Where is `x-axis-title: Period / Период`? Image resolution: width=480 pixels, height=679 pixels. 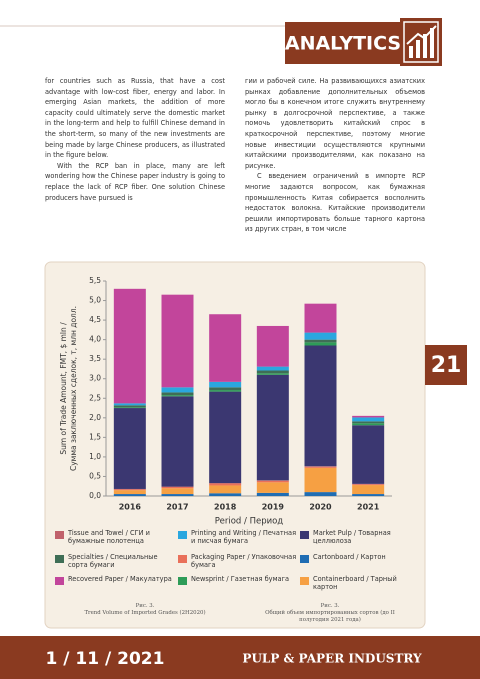
x-axis-title: Period / Период is located at coordinates (249, 522).